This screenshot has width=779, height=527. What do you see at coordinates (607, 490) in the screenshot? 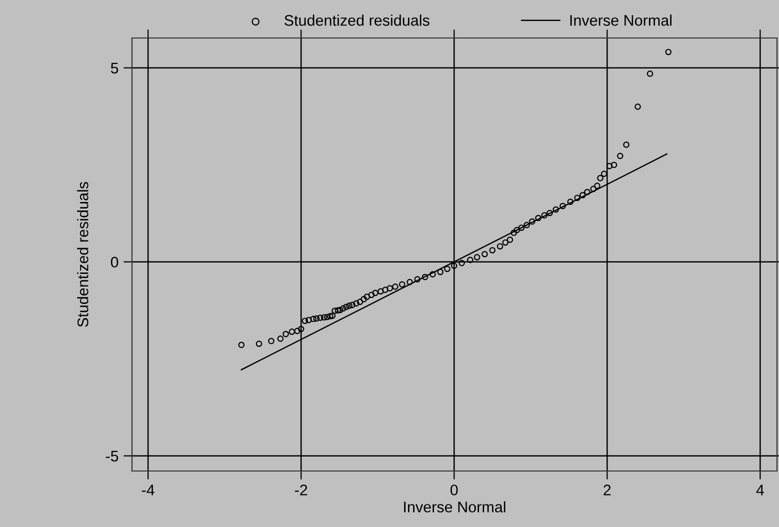
I see `x-tick-label: 2` at bounding box center [607, 490].